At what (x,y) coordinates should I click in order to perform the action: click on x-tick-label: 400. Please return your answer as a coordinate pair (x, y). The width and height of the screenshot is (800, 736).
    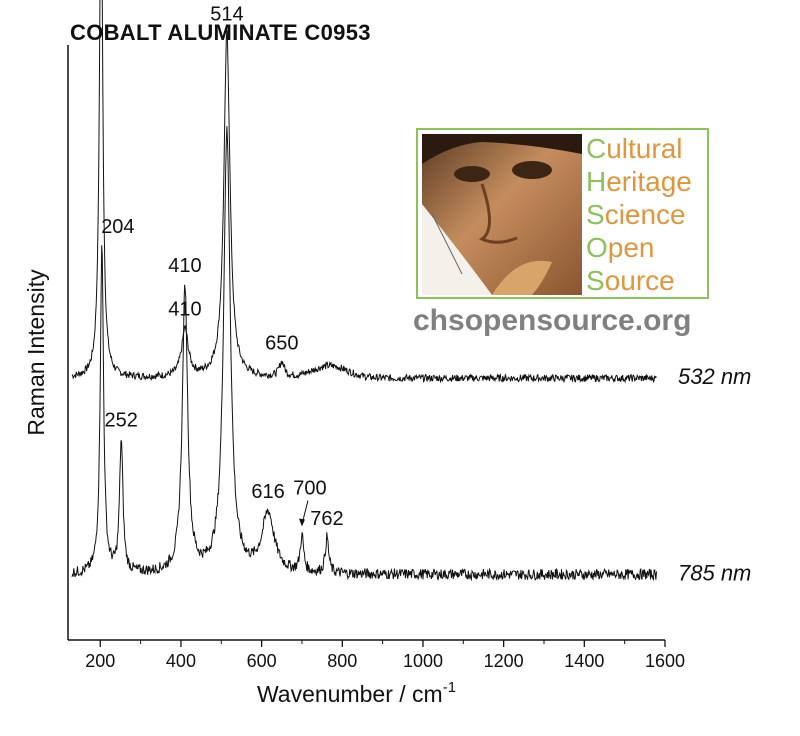
    Looking at the image, I should click on (181, 661).